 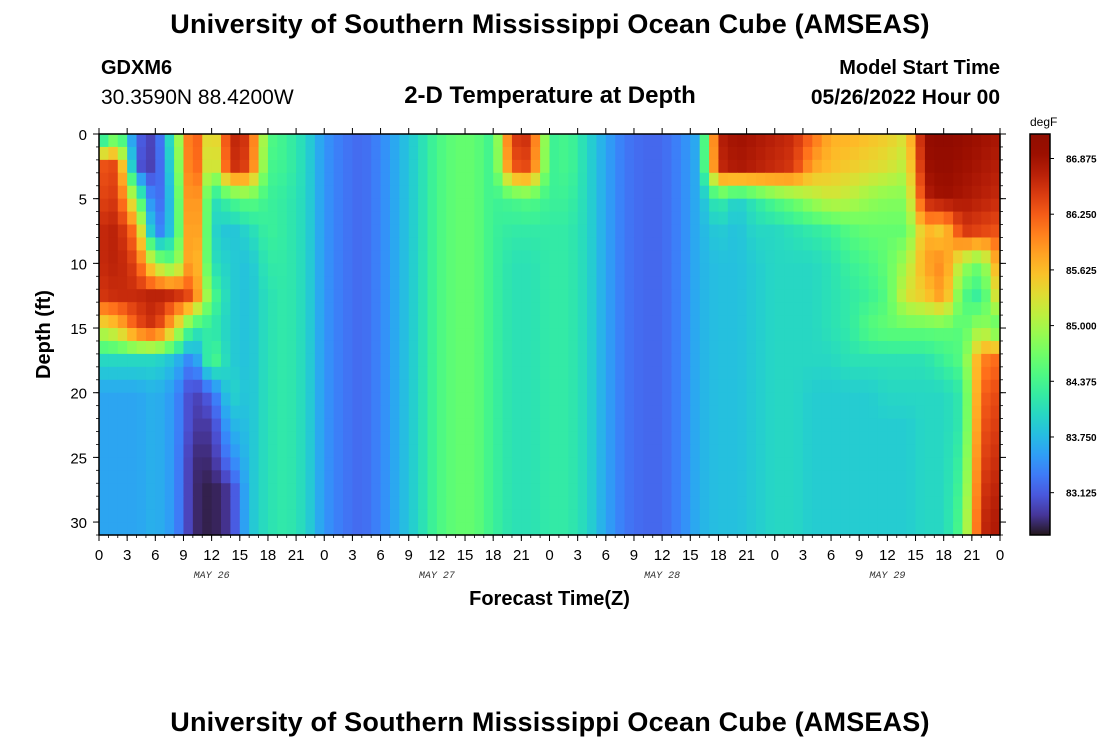 What do you see at coordinates (662, 555) in the screenshot?
I see `x-tick-label: 12` at bounding box center [662, 555].